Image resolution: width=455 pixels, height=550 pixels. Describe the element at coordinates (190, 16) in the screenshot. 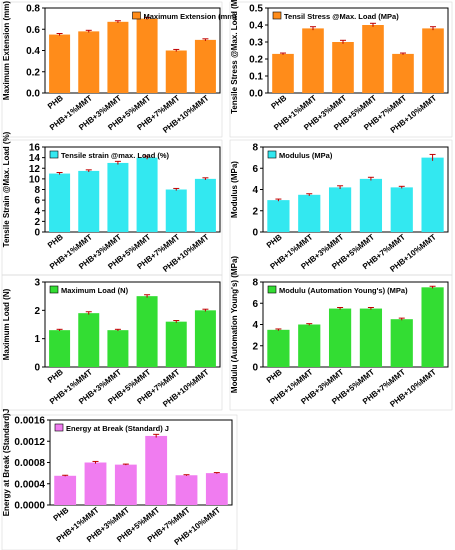

I see `legend-label: Maximum Extension (mm)` at that location.